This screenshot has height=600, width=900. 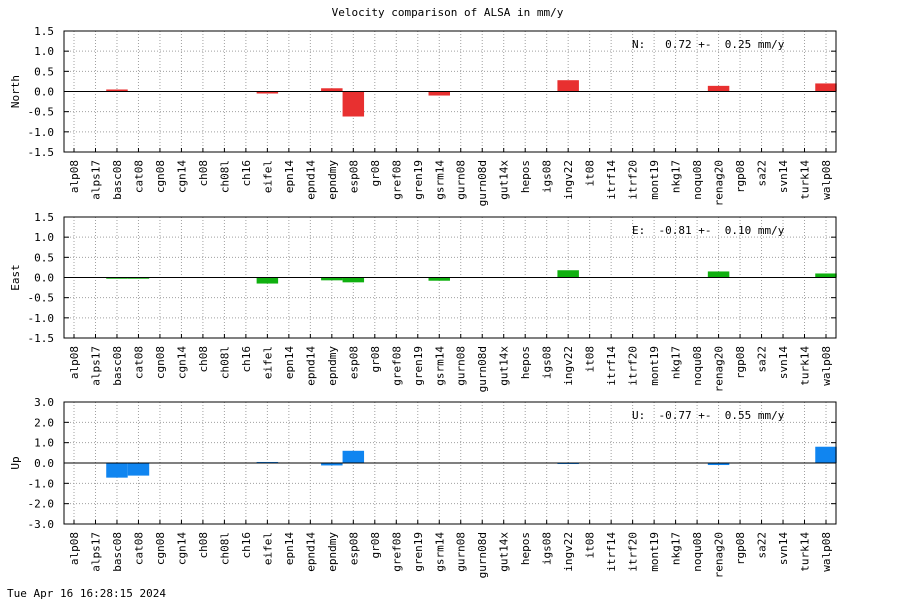 What do you see at coordinates (44, 278) in the screenshot?
I see `y-tick-label: 0.0` at bounding box center [44, 278].